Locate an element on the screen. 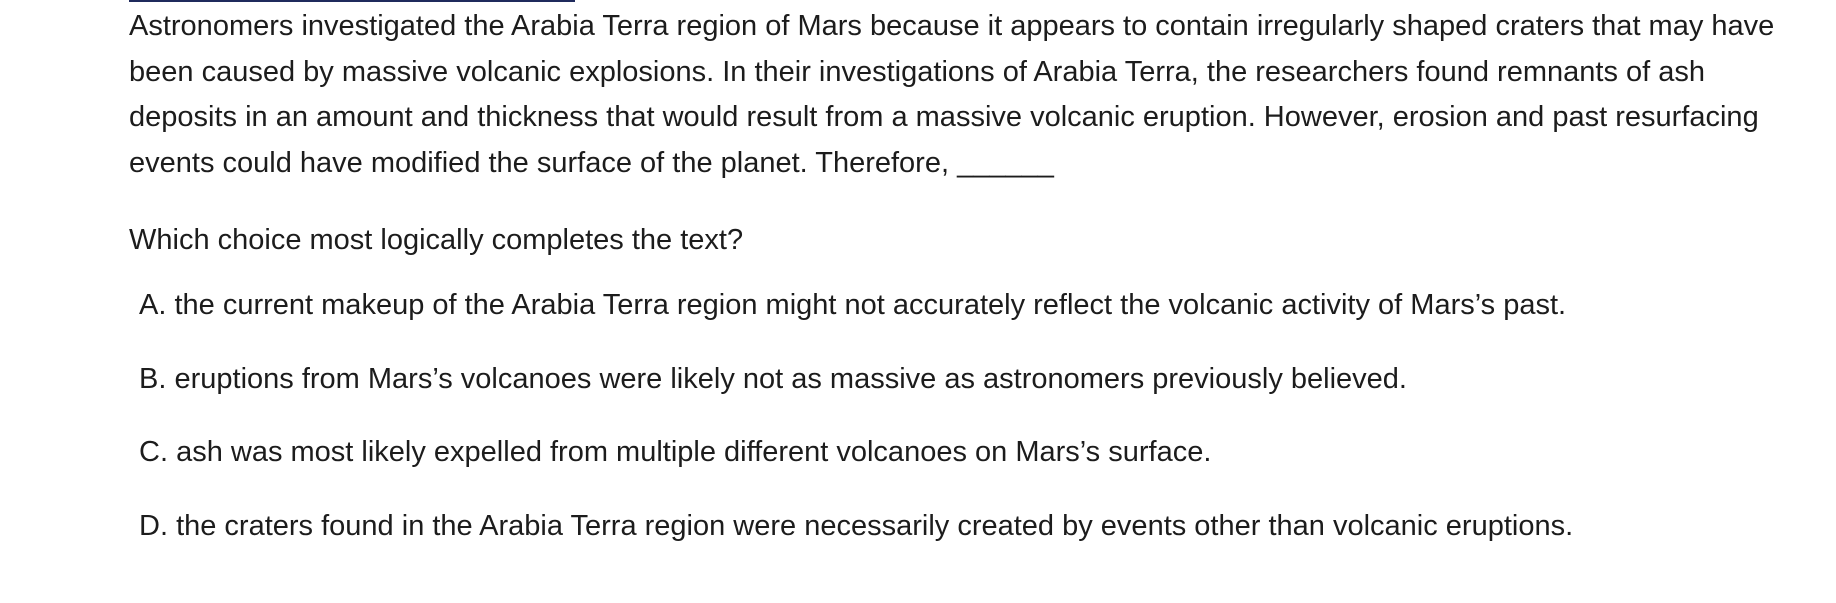 Image resolution: width=1836 pixels, height=603 pixels. top-divider is located at coordinates (352, 1).